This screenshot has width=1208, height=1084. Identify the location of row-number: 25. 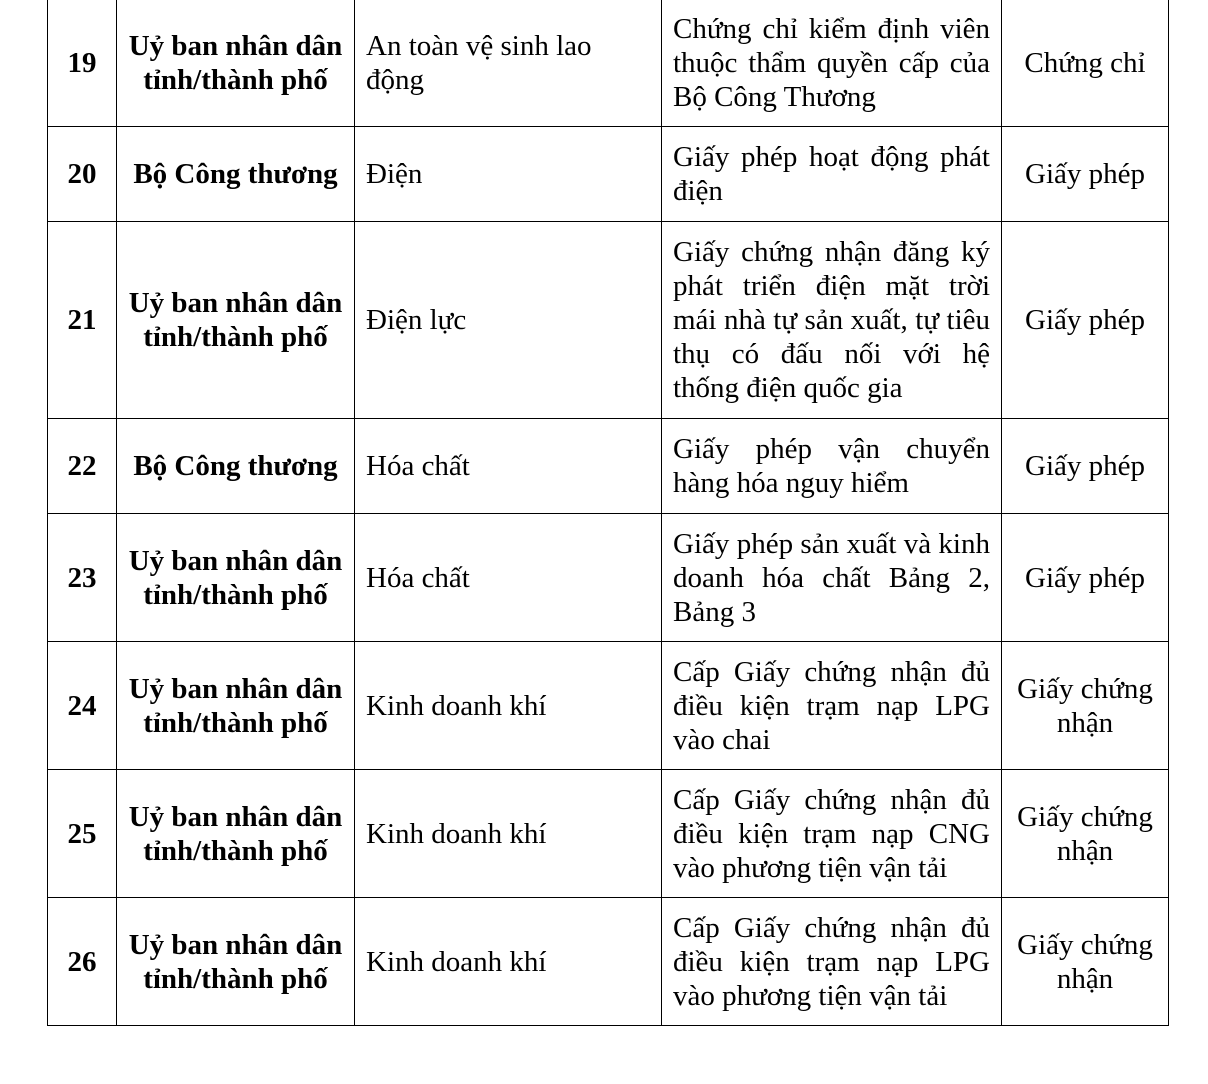
(82, 833).